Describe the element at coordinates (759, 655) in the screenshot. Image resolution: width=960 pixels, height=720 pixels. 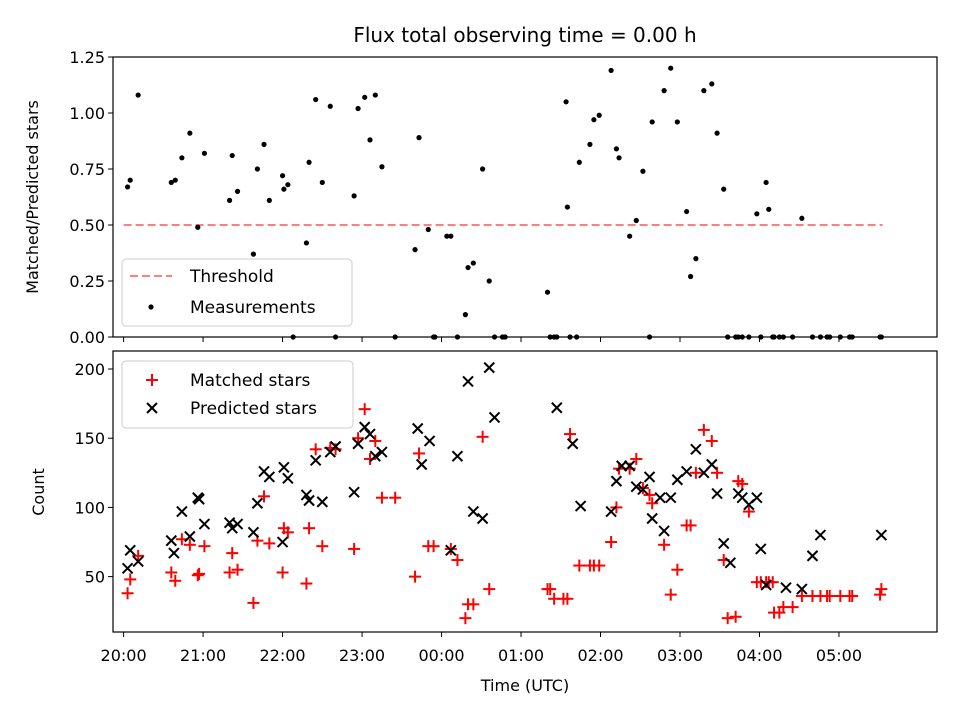
I see `bottom-x-tick-label: 04:00` at that location.